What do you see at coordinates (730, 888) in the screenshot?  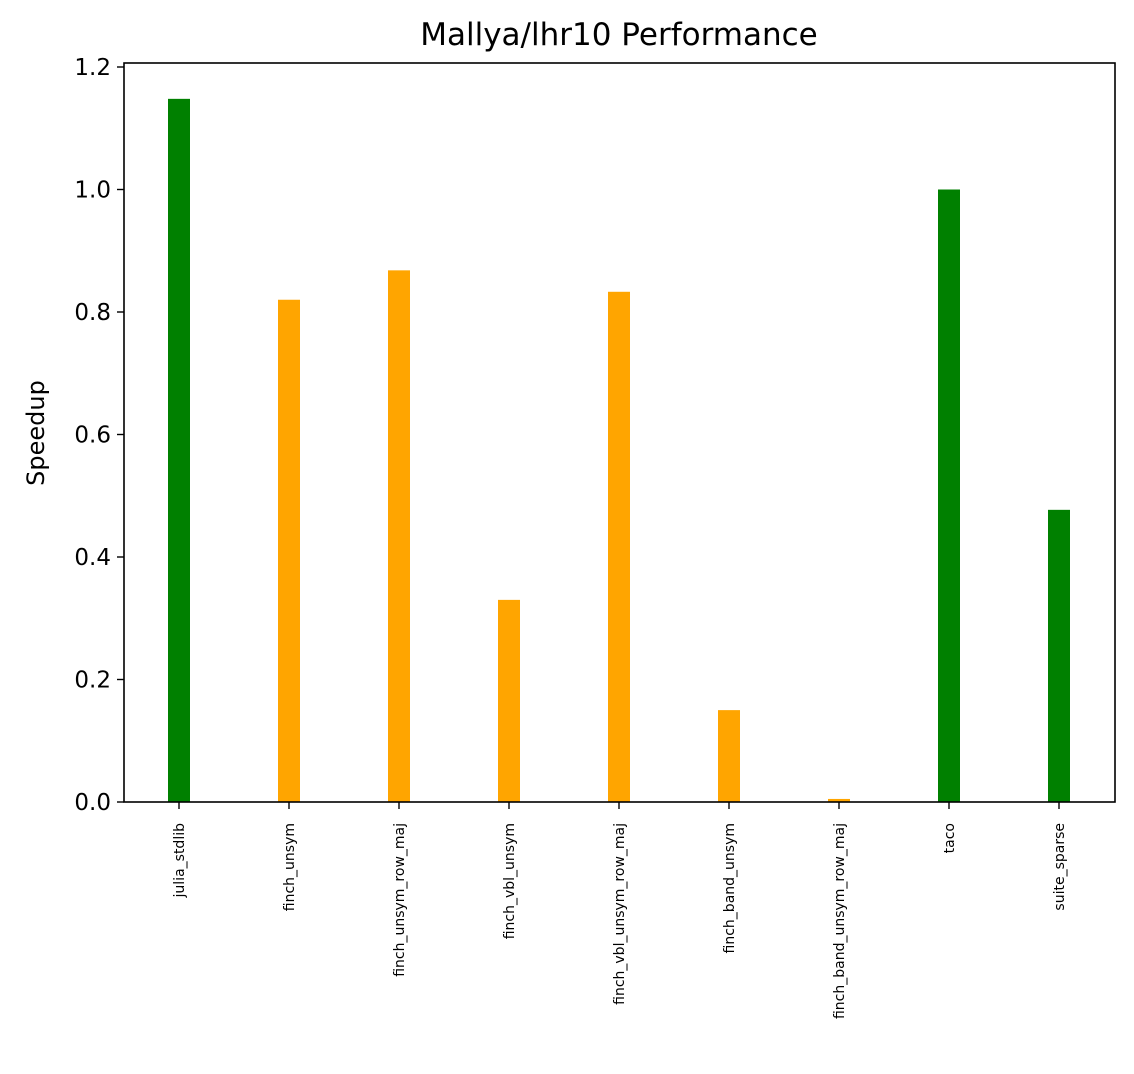 I see `x-tick-label: finch_band_unsym` at bounding box center [730, 888].